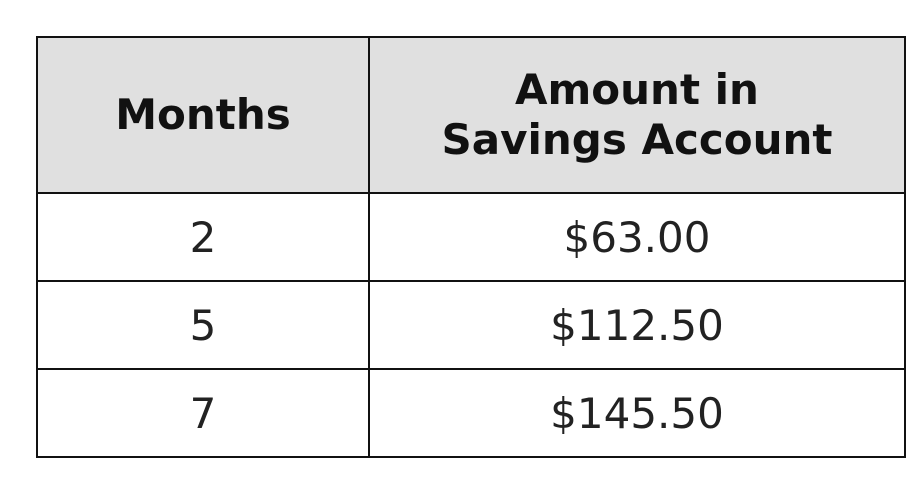  Describe the element at coordinates (637, 89) in the screenshot. I see `header-amount-line-1: Amount in` at that location.